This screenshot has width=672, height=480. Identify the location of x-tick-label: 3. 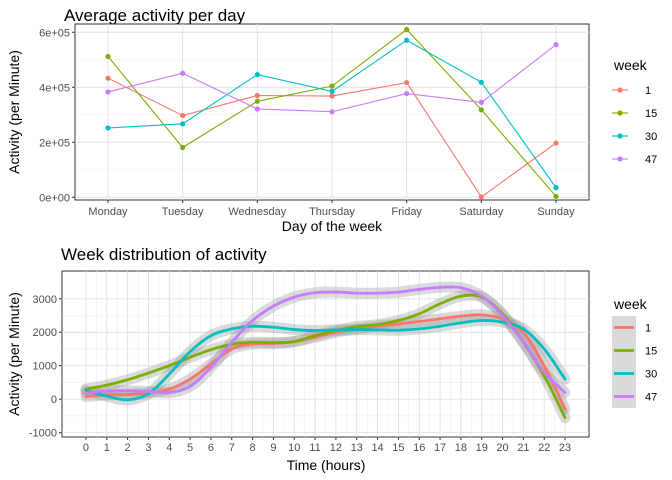
(148, 448).